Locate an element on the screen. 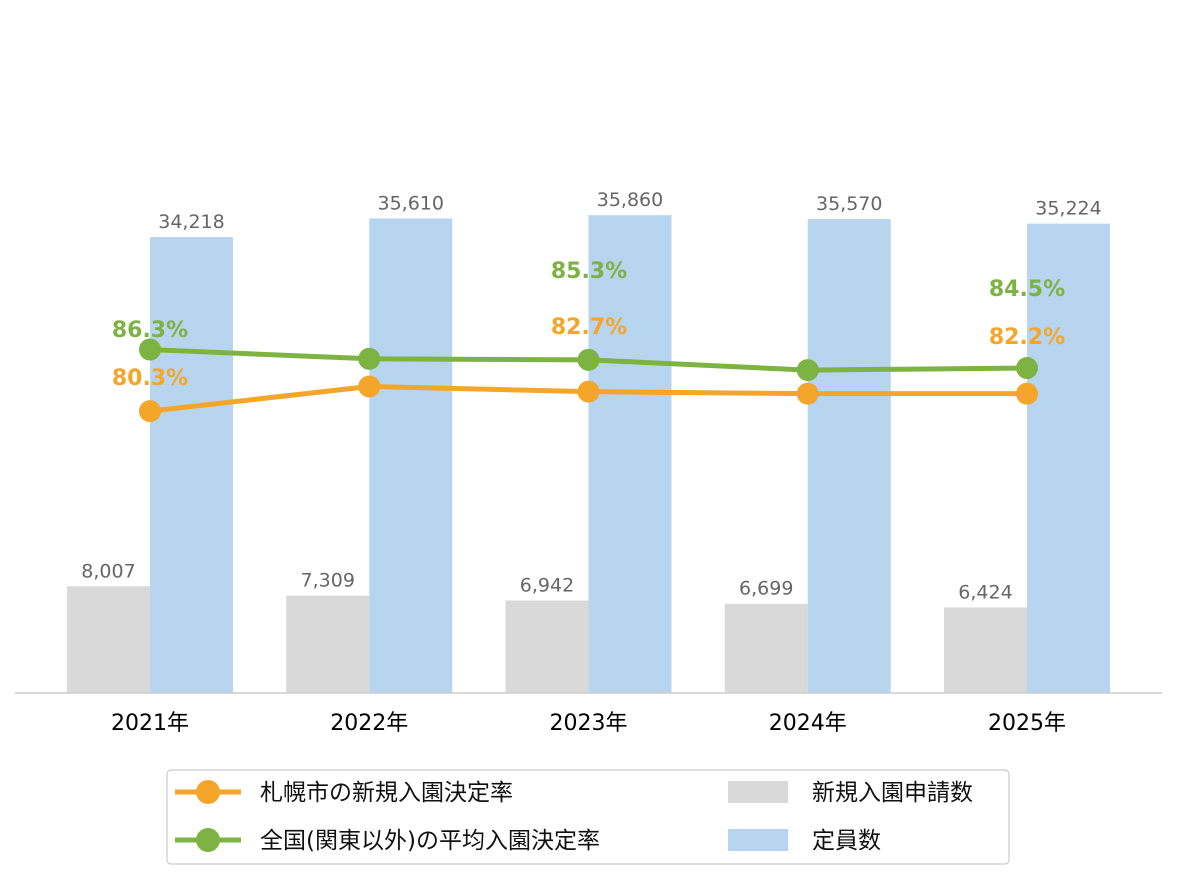  x-tick-labels: 2021年 2022年 2023年 2024年 2025年 is located at coordinates (588, 723).